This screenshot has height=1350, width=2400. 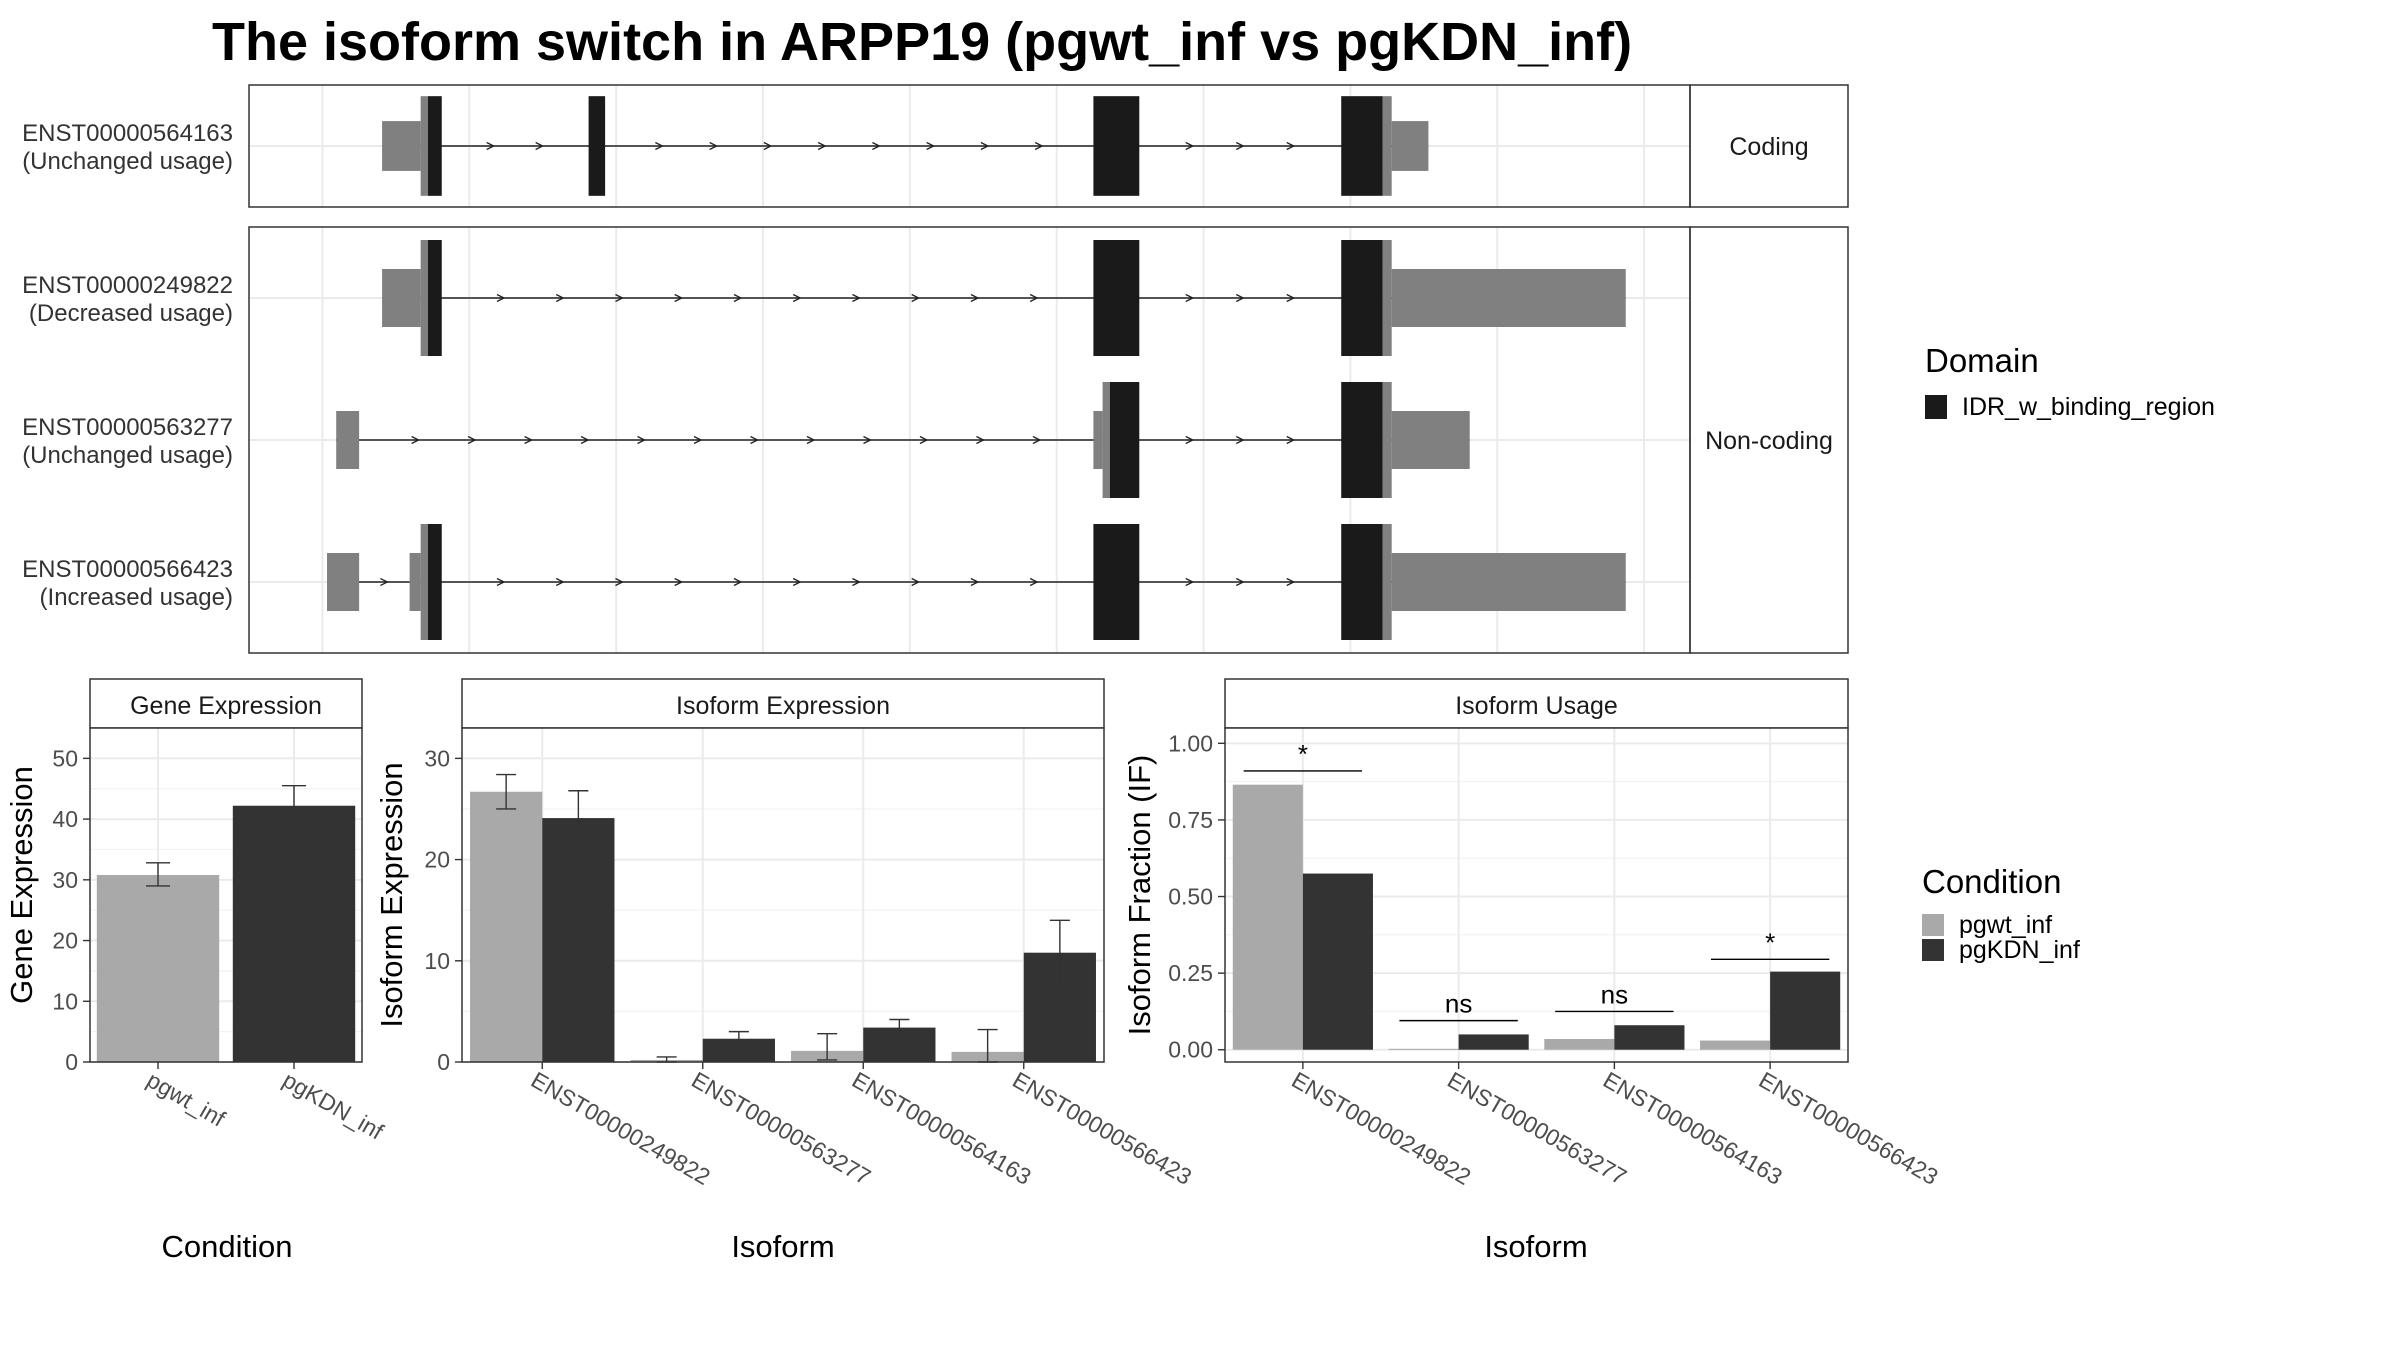 What do you see at coordinates (131, 313) in the screenshot?
I see `transcript-usage-label: (Decreased usage)` at bounding box center [131, 313].